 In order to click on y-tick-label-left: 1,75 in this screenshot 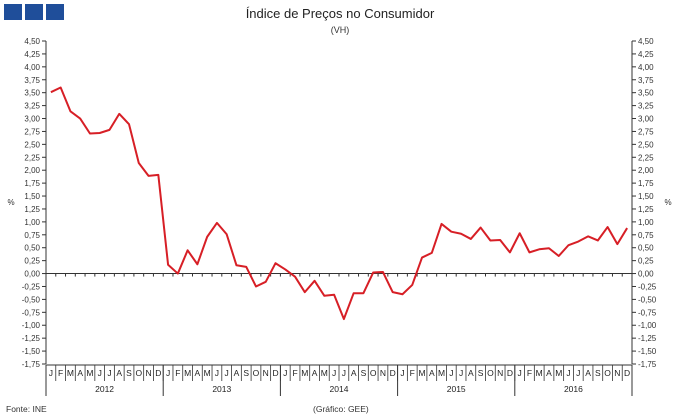, I will do `click(32, 183)`.